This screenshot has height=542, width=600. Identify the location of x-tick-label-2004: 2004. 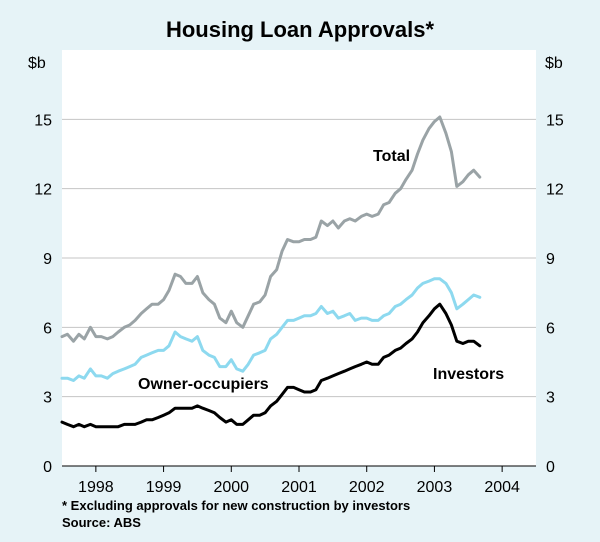
(502, 487).